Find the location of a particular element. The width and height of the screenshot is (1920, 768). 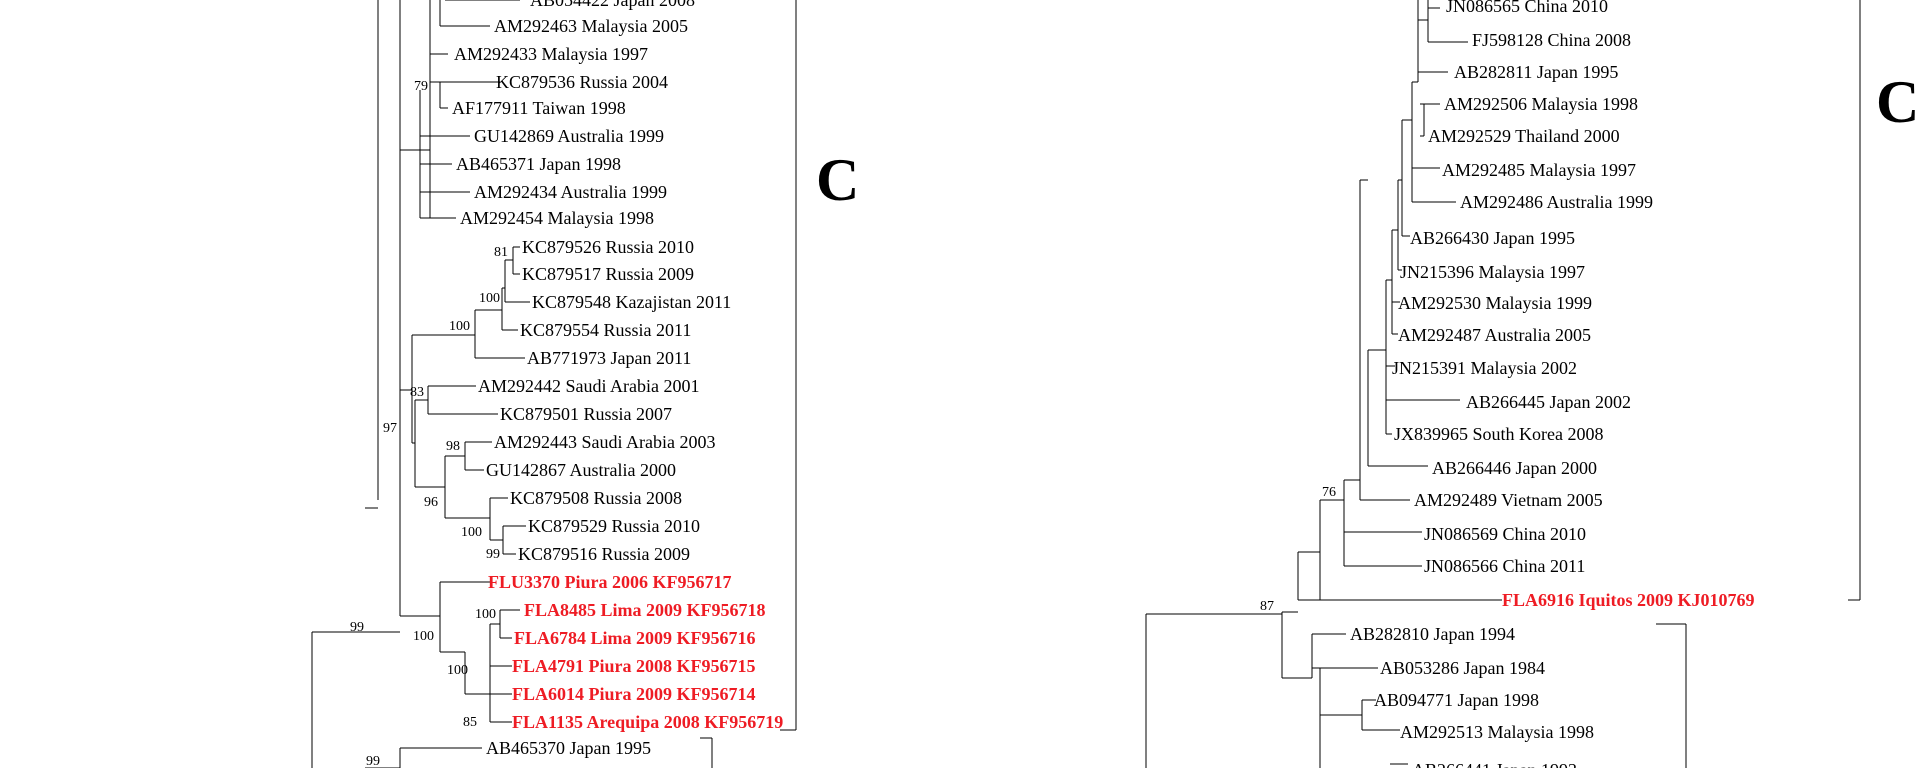

leaf-label: AB465370 Japan 1995 is located at coordinates (568, 748).